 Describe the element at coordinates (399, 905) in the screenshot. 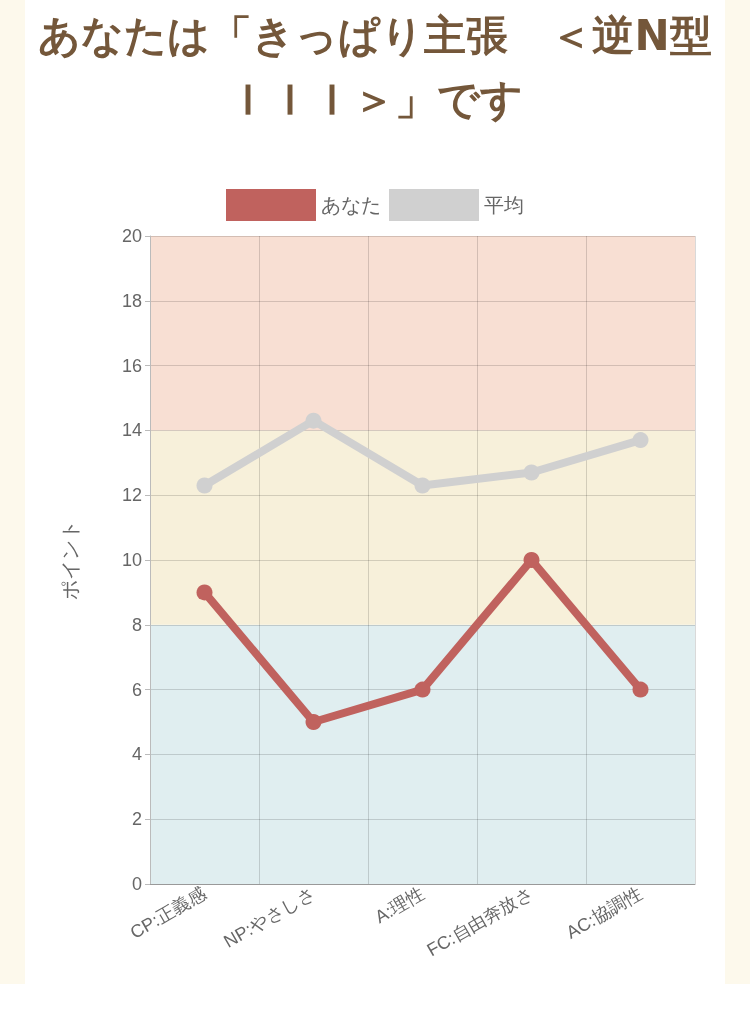

I see `x-tick-label: A:理性` at that location.